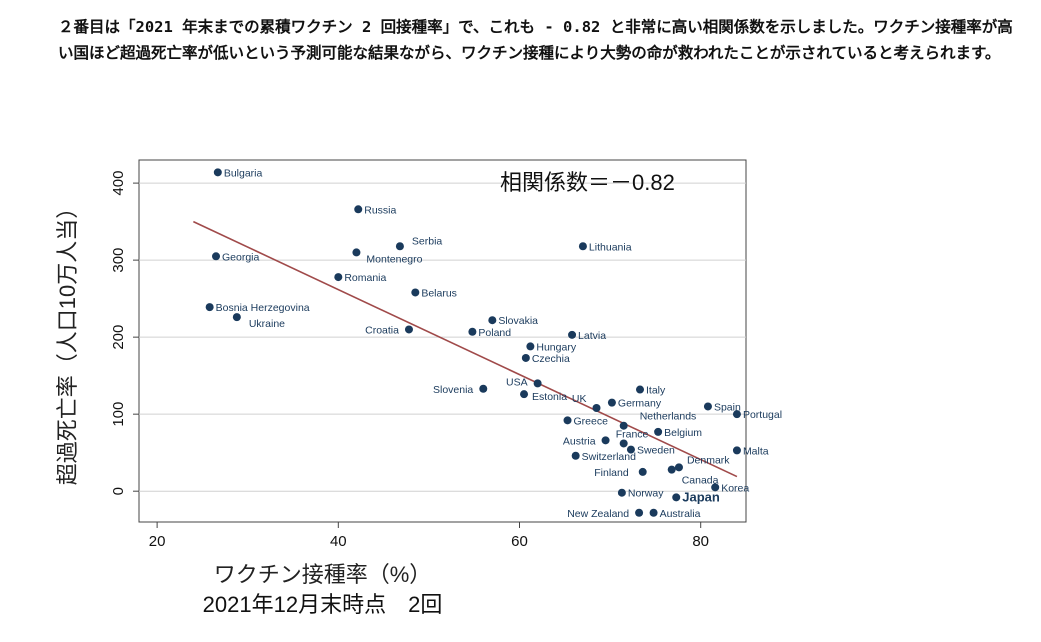 This screenshot has height=642, width=1041. What do you see at coordinates (735, 488) in the screenshot?
I see `point-label: Korea` at bounding box center [735, 488].